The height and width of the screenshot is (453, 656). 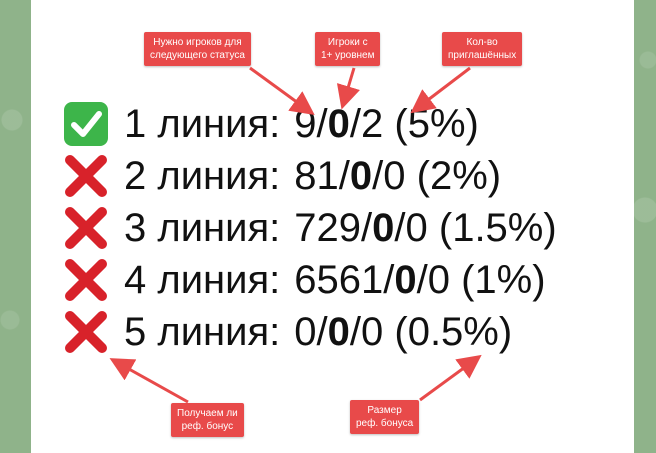 What do you see at coordinates (281, 176) in the screenshot?
I see `line-row-2: 2 линия: 81/0/0 (2%)` at bounding box center [281, 176].